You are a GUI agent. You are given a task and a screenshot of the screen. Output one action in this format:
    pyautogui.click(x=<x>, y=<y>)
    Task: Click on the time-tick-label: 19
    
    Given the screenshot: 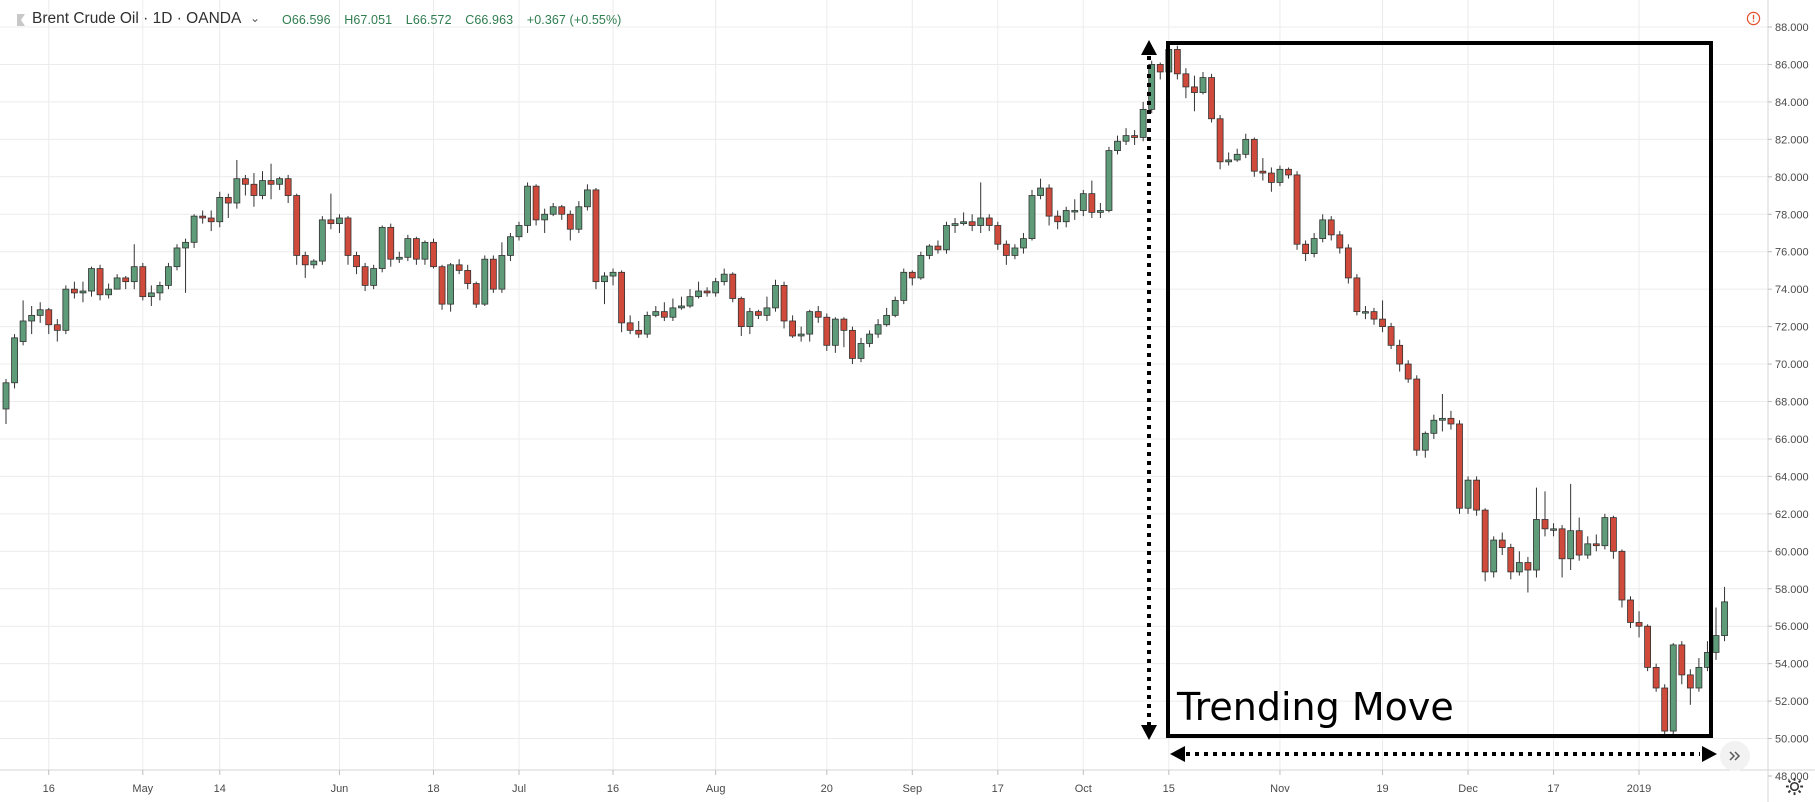 What is the action you would take?
    pyautogui.click(x=1382, y=789)
    